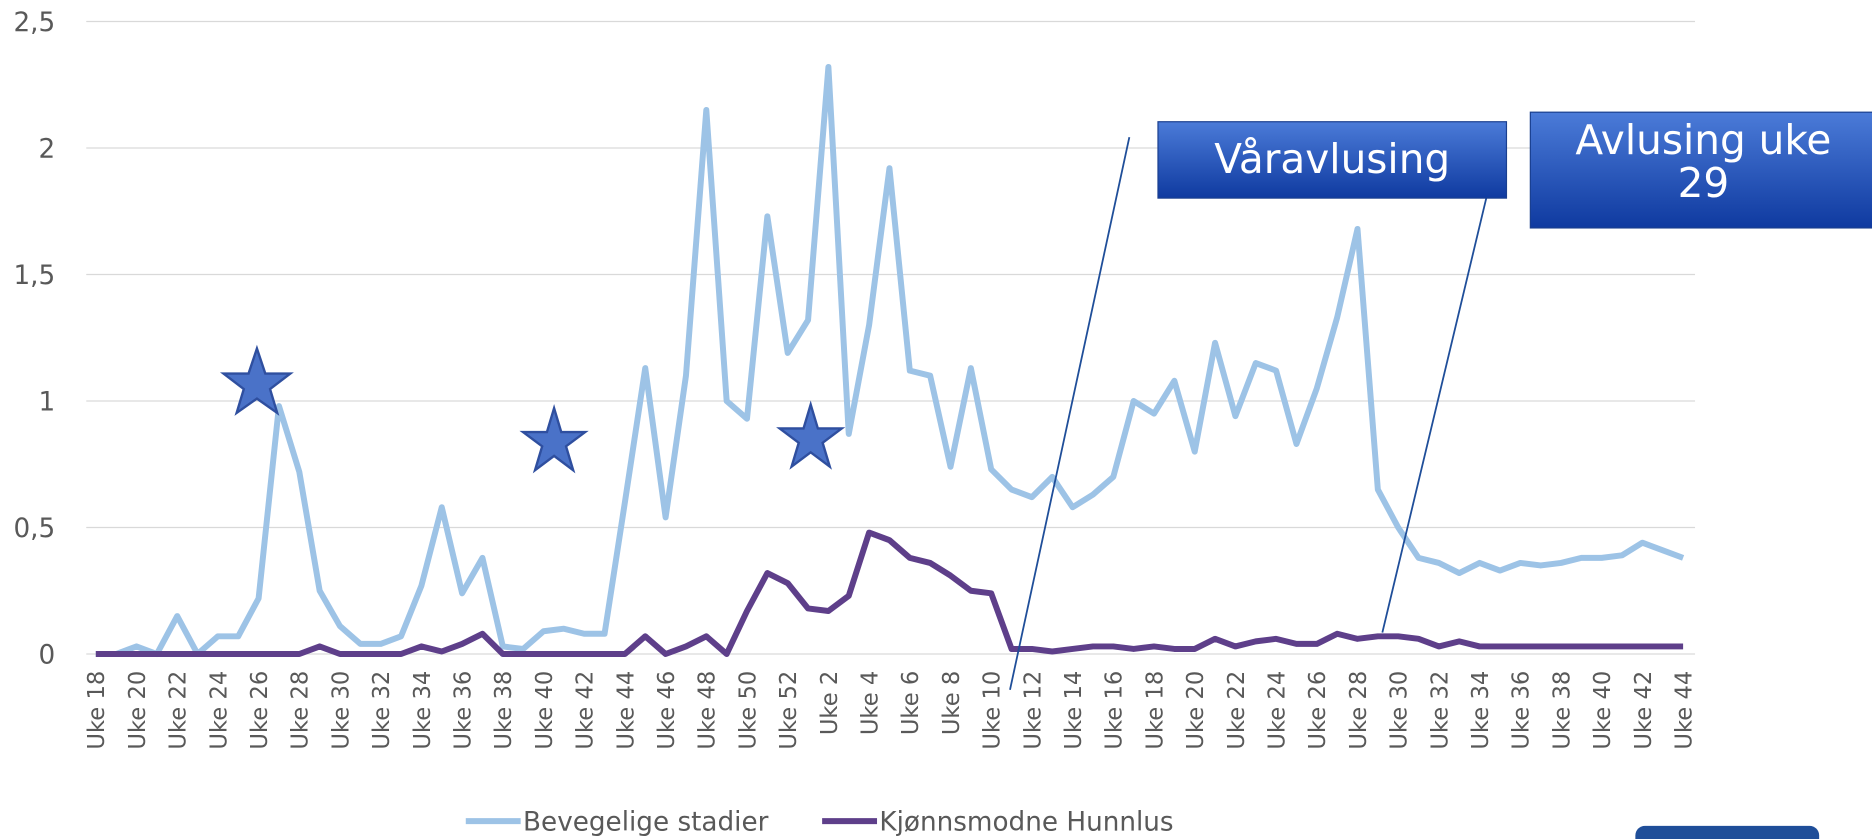 The height and width of the screenshot is (839, 1872). What do you see at coordinates (47, 150) in the screenshot?
I see `y-tick-label: 2` at bounding box center [47, 150].